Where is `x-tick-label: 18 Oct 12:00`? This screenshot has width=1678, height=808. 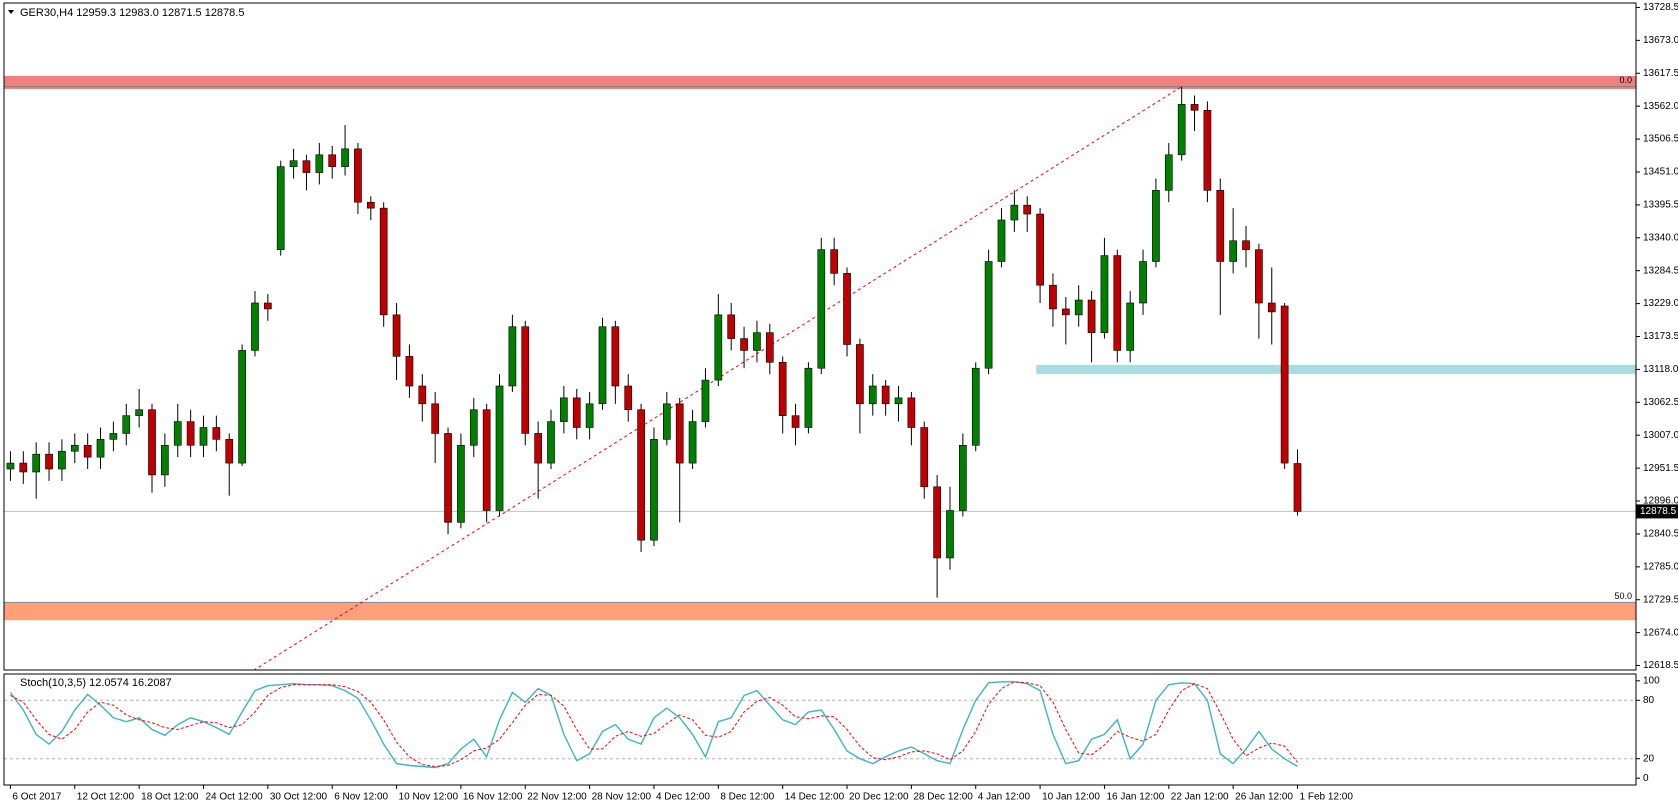 x-tick-label: 18 Oct 12:00 is located at coordinates (170, 797).